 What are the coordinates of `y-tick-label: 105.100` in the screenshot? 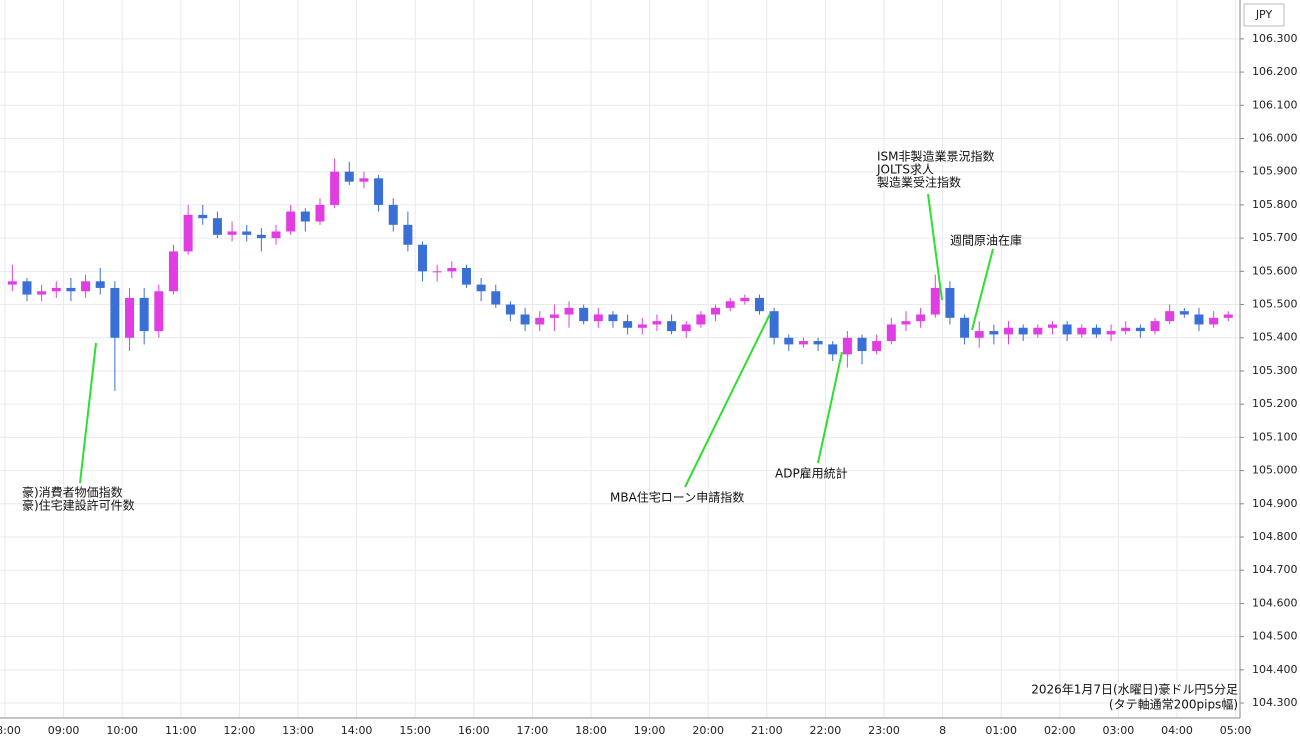 It's located at (1275, 436).